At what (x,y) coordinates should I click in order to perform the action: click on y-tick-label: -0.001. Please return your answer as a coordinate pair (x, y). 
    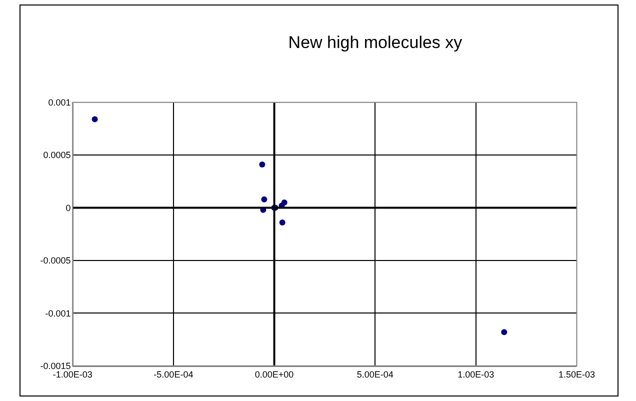
    Looking at the image, I should click on (58, 313).